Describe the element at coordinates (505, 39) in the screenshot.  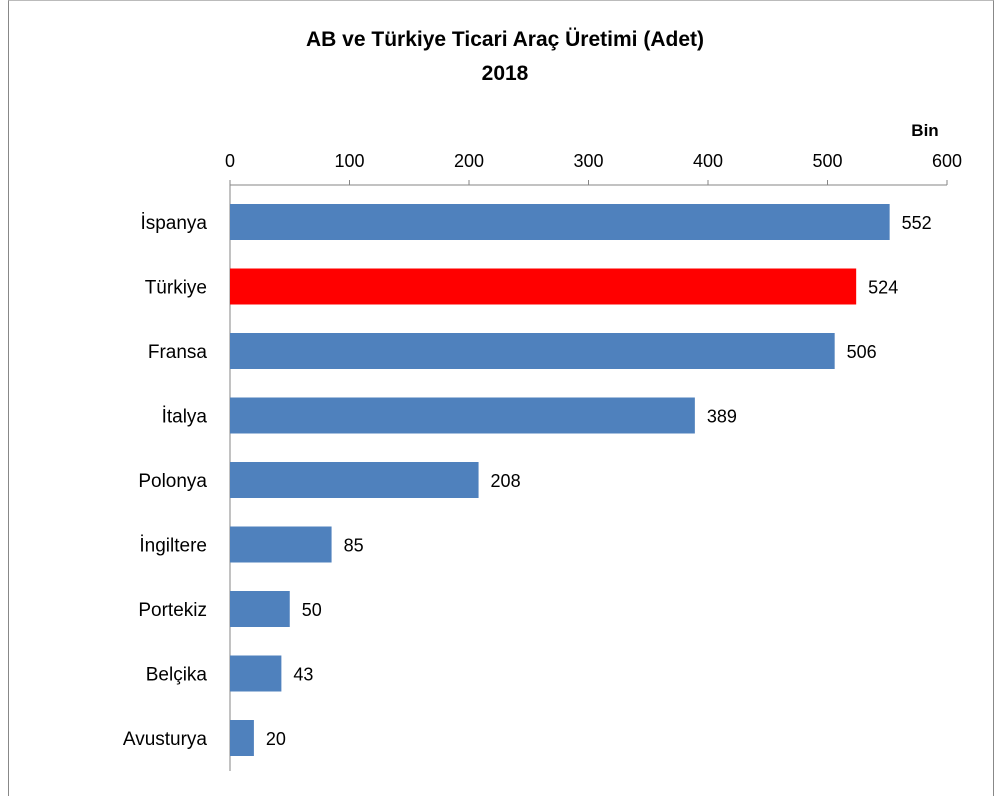
I see `chart-title: AB ve Türkiye Ticari Araç Üretimi (Adet)` at that location.